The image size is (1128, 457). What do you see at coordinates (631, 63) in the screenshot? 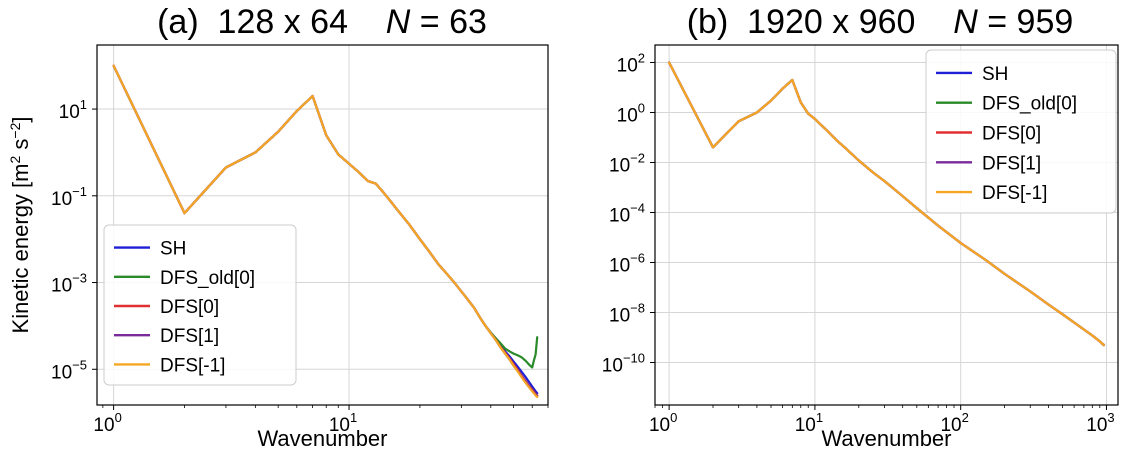
I see `y-tick-label: 10²` at bounding box center [631, 63].